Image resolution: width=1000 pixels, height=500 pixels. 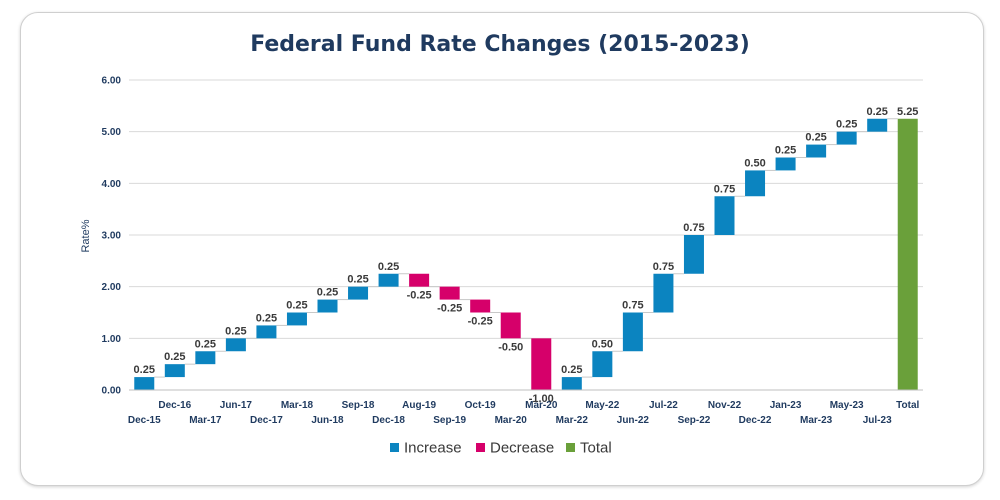 I want to click on x-tick-label: Dec-16, so click(x=174, y=405).